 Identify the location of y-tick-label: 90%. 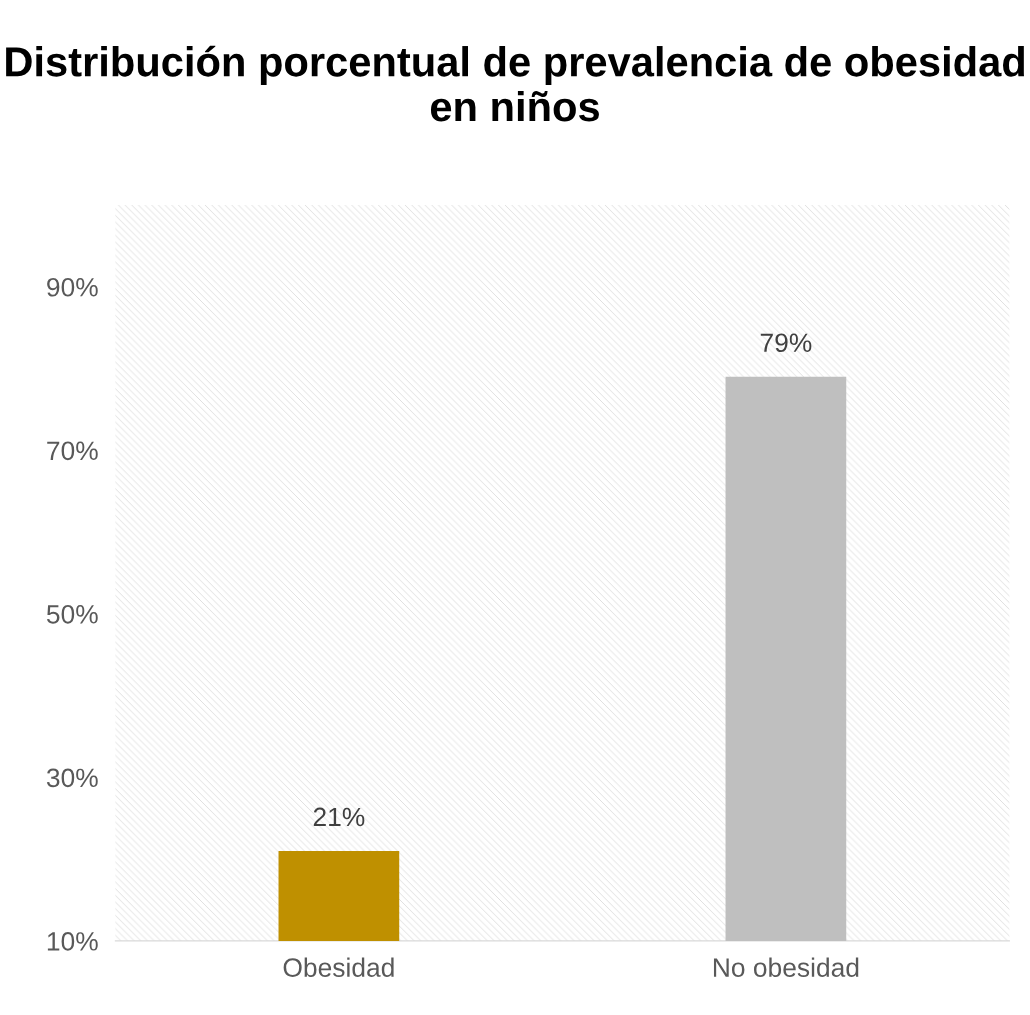
(72, 287).